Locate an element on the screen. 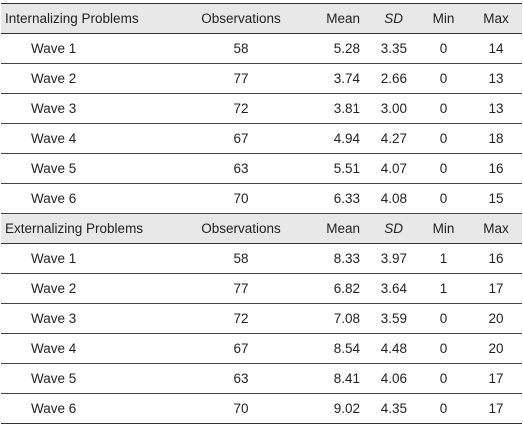 The image size is (523, 427). cell-sd: 3.59 is located at coordinates (391, 318).